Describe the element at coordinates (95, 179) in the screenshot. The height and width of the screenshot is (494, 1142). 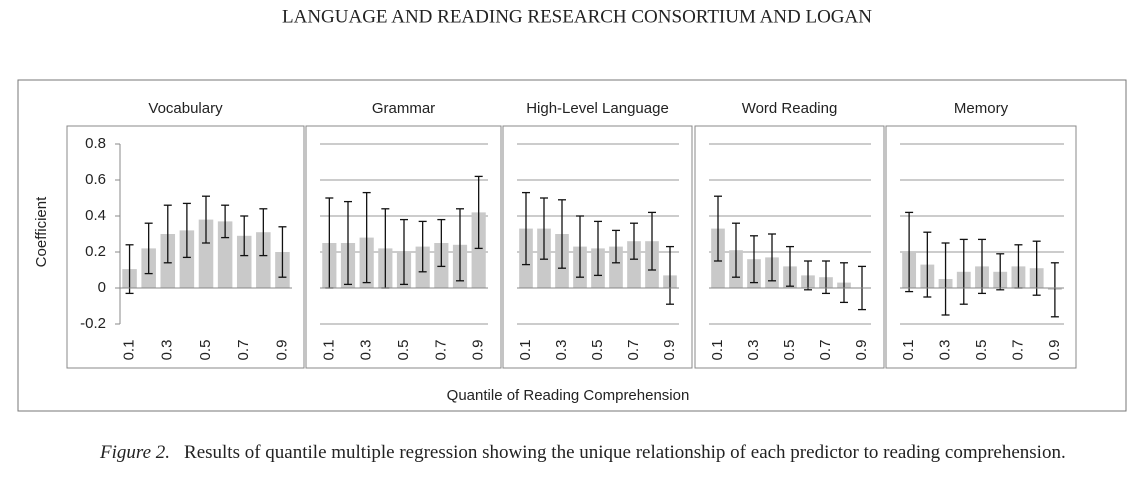
I see `y-tick-label: 0.6` at that location.